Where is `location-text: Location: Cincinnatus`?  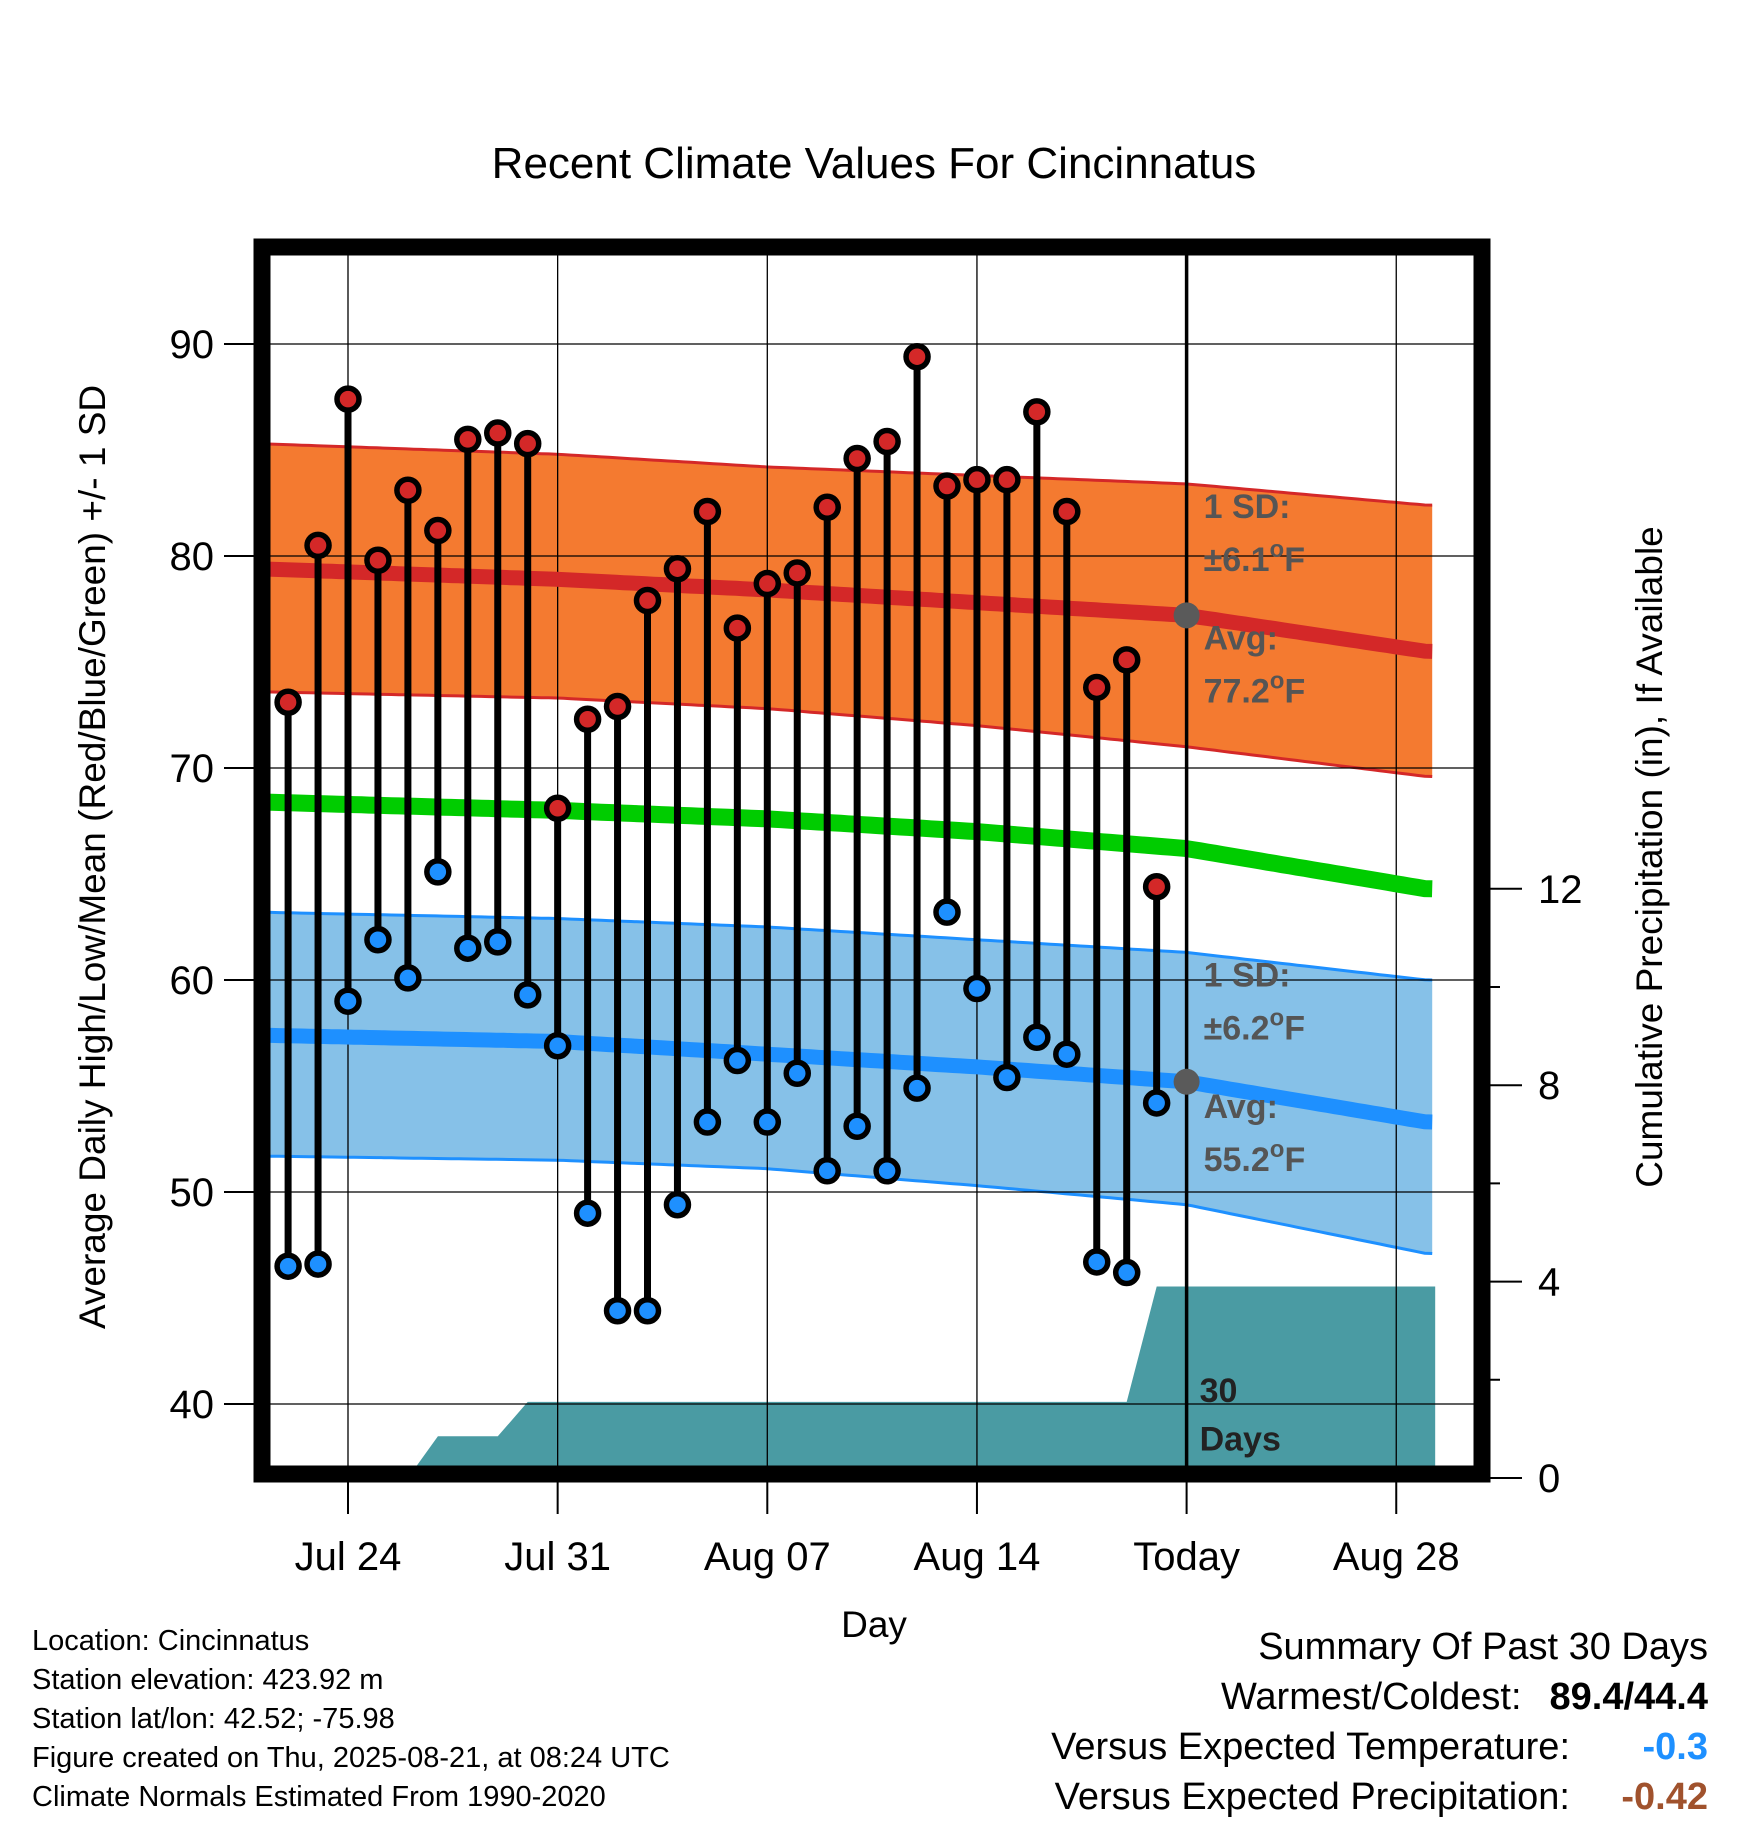 location-text: Location: Cincinnatus is located at coordinates (171, 1641).